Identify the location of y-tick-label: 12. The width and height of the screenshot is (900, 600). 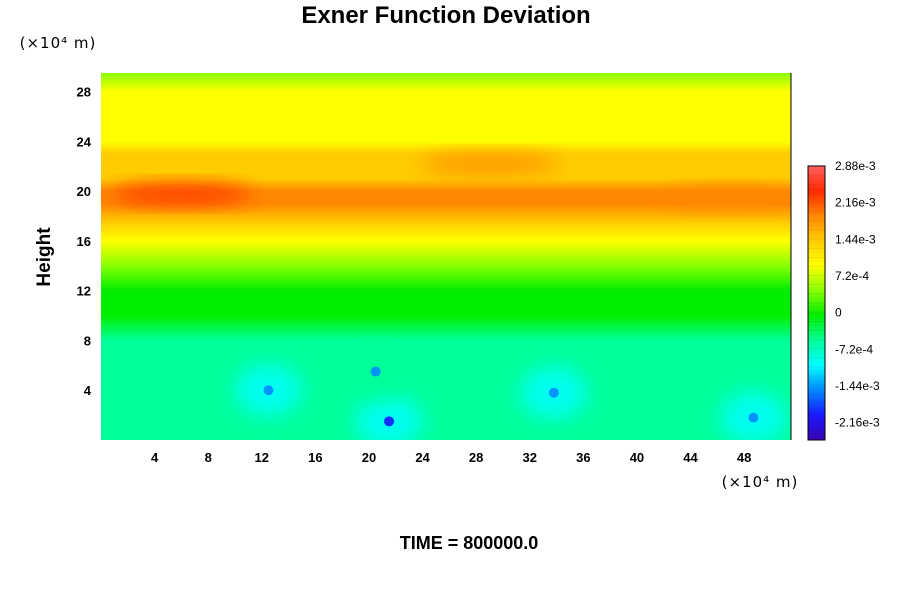
(84, 291).